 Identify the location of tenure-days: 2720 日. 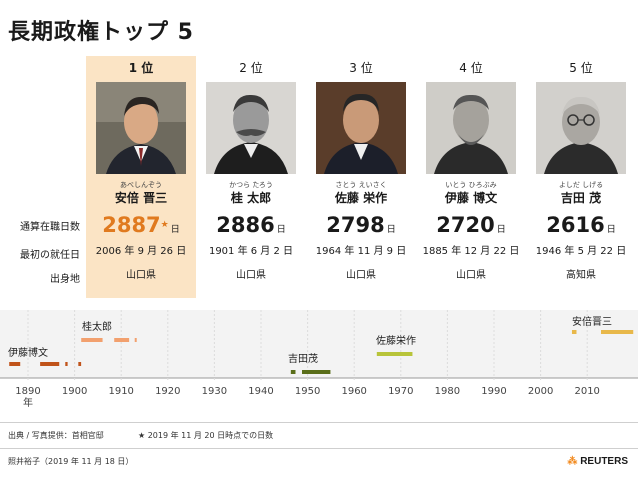
(471, 225).